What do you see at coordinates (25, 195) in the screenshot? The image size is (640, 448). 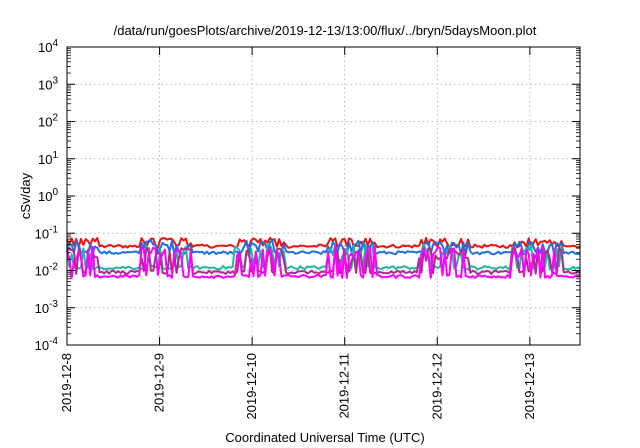 I see `y-axis-label: cSv/day` at bounding box center [25, 195].